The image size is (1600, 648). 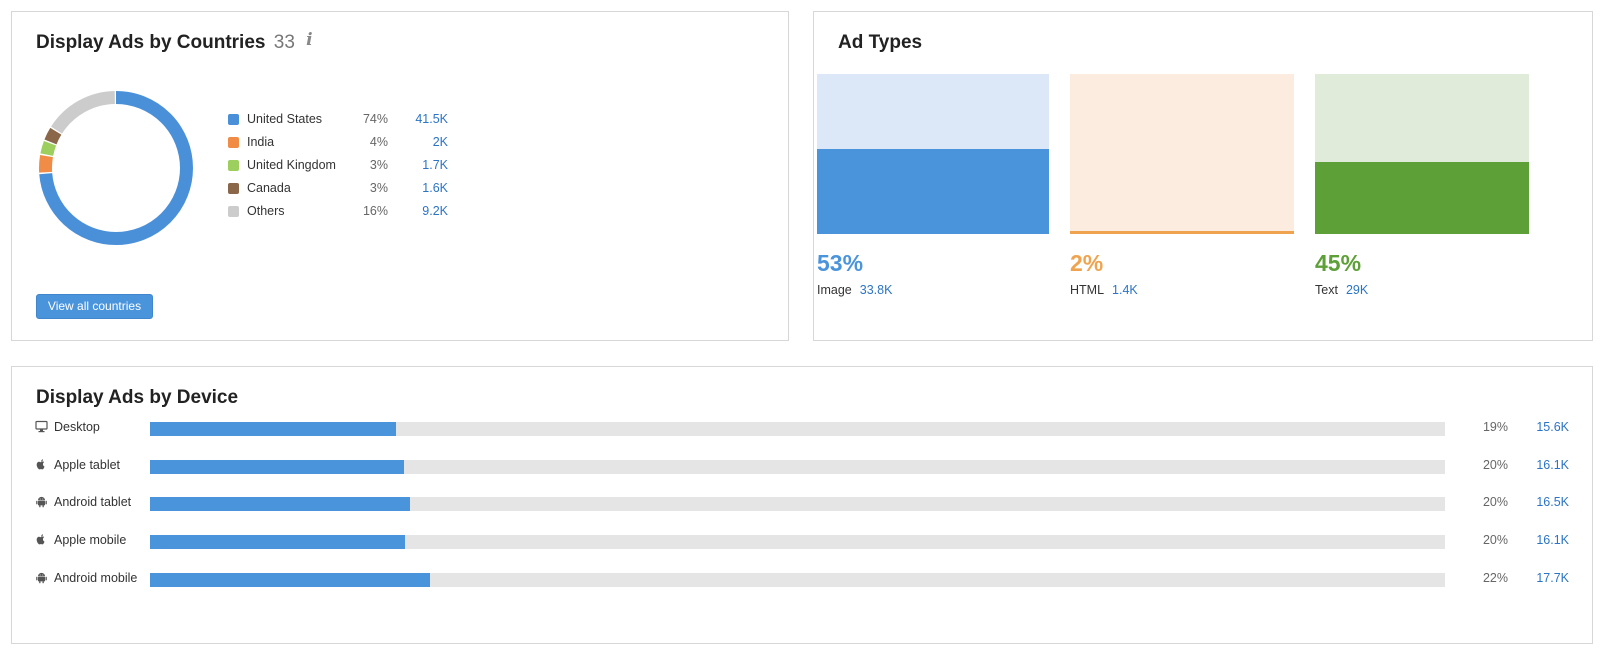 I want to click on countries-title: Display Ads by Countries 33 i, so click(x=174, y=42).